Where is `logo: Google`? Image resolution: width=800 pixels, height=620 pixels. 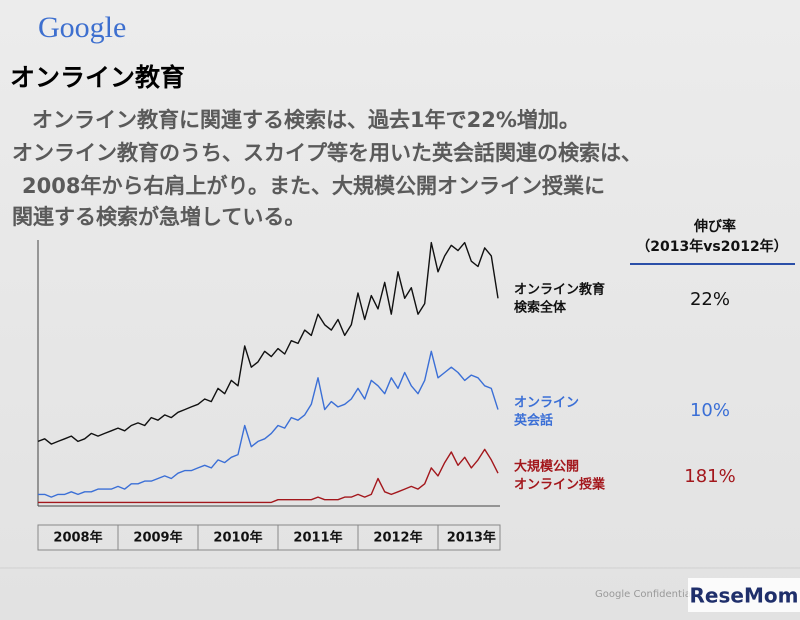
logo: Google is located at coordinates (82, 27).